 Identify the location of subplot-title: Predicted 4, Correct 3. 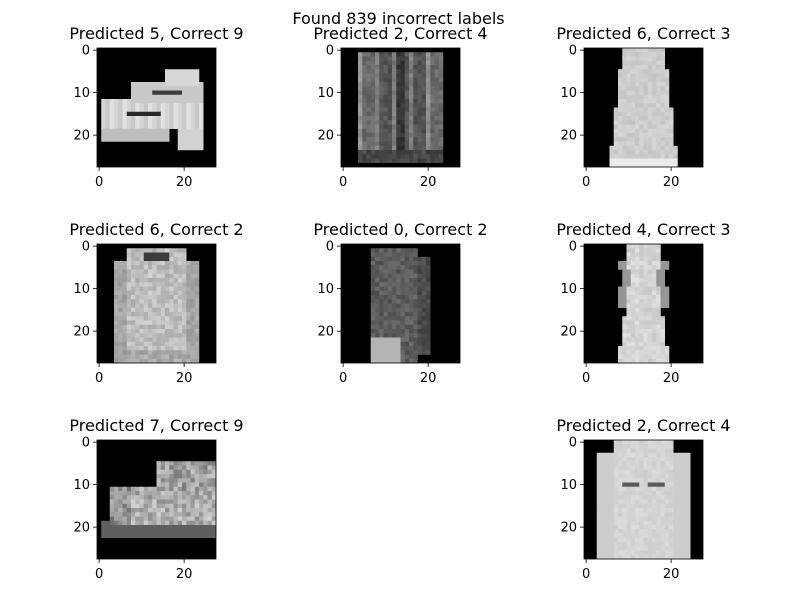
(643, 229).